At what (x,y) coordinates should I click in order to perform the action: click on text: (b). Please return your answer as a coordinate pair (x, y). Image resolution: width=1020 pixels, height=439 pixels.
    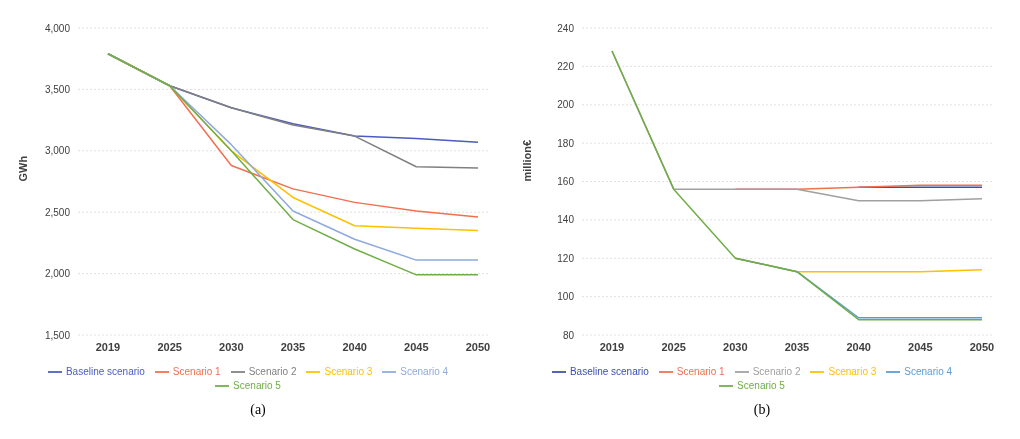
    Looking at the image, I should click on (762, 410).